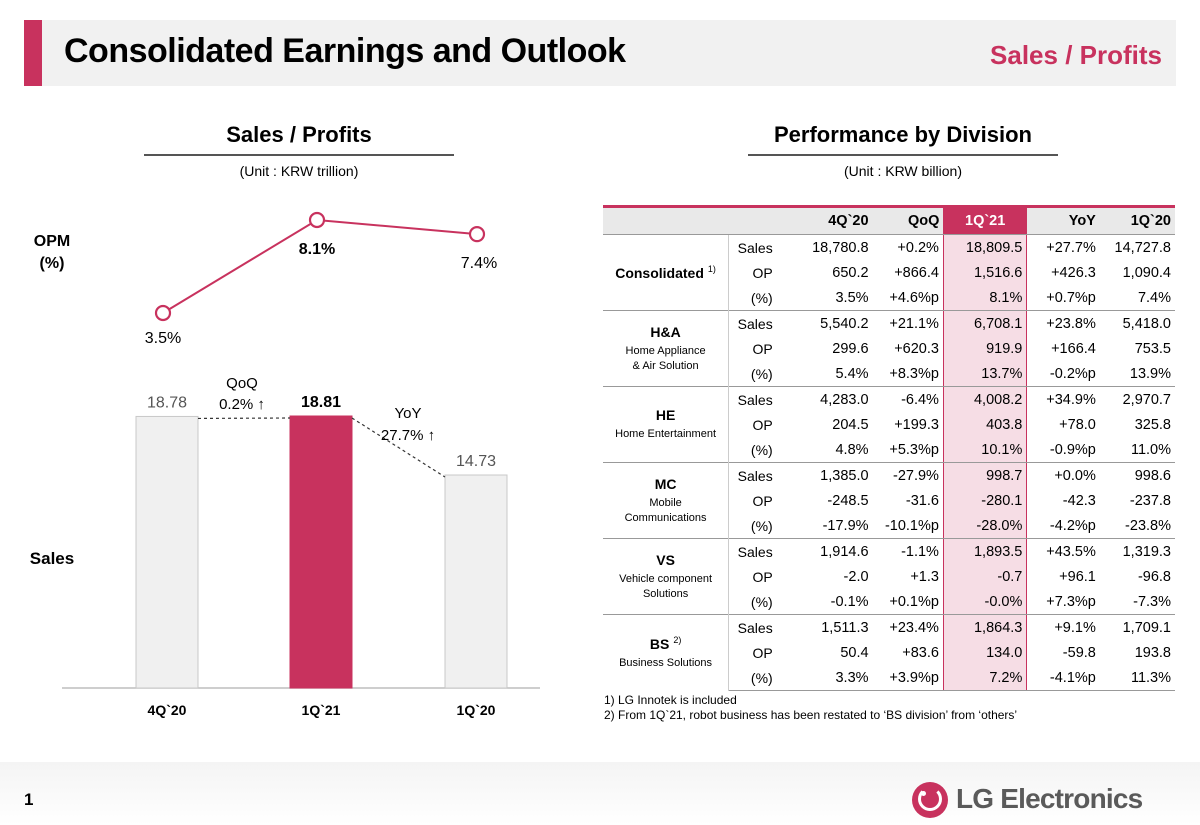 This screenshot has height=825, width=1200. Describe the element at coordinates (889, 526) in the screenshot. I see `table-row: (%) -17.9% -10.1%p -28.0% -4.2%p -23.8%` at that location.